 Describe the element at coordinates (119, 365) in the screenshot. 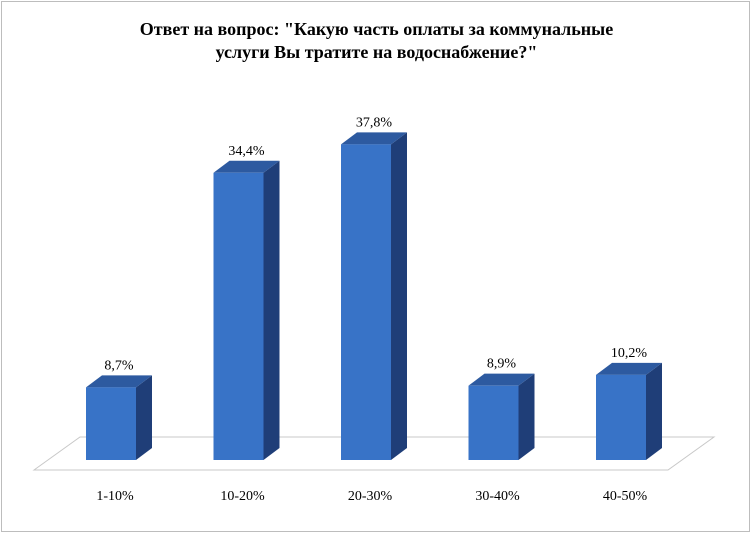

I see `data-label: 8,7%` at that location.